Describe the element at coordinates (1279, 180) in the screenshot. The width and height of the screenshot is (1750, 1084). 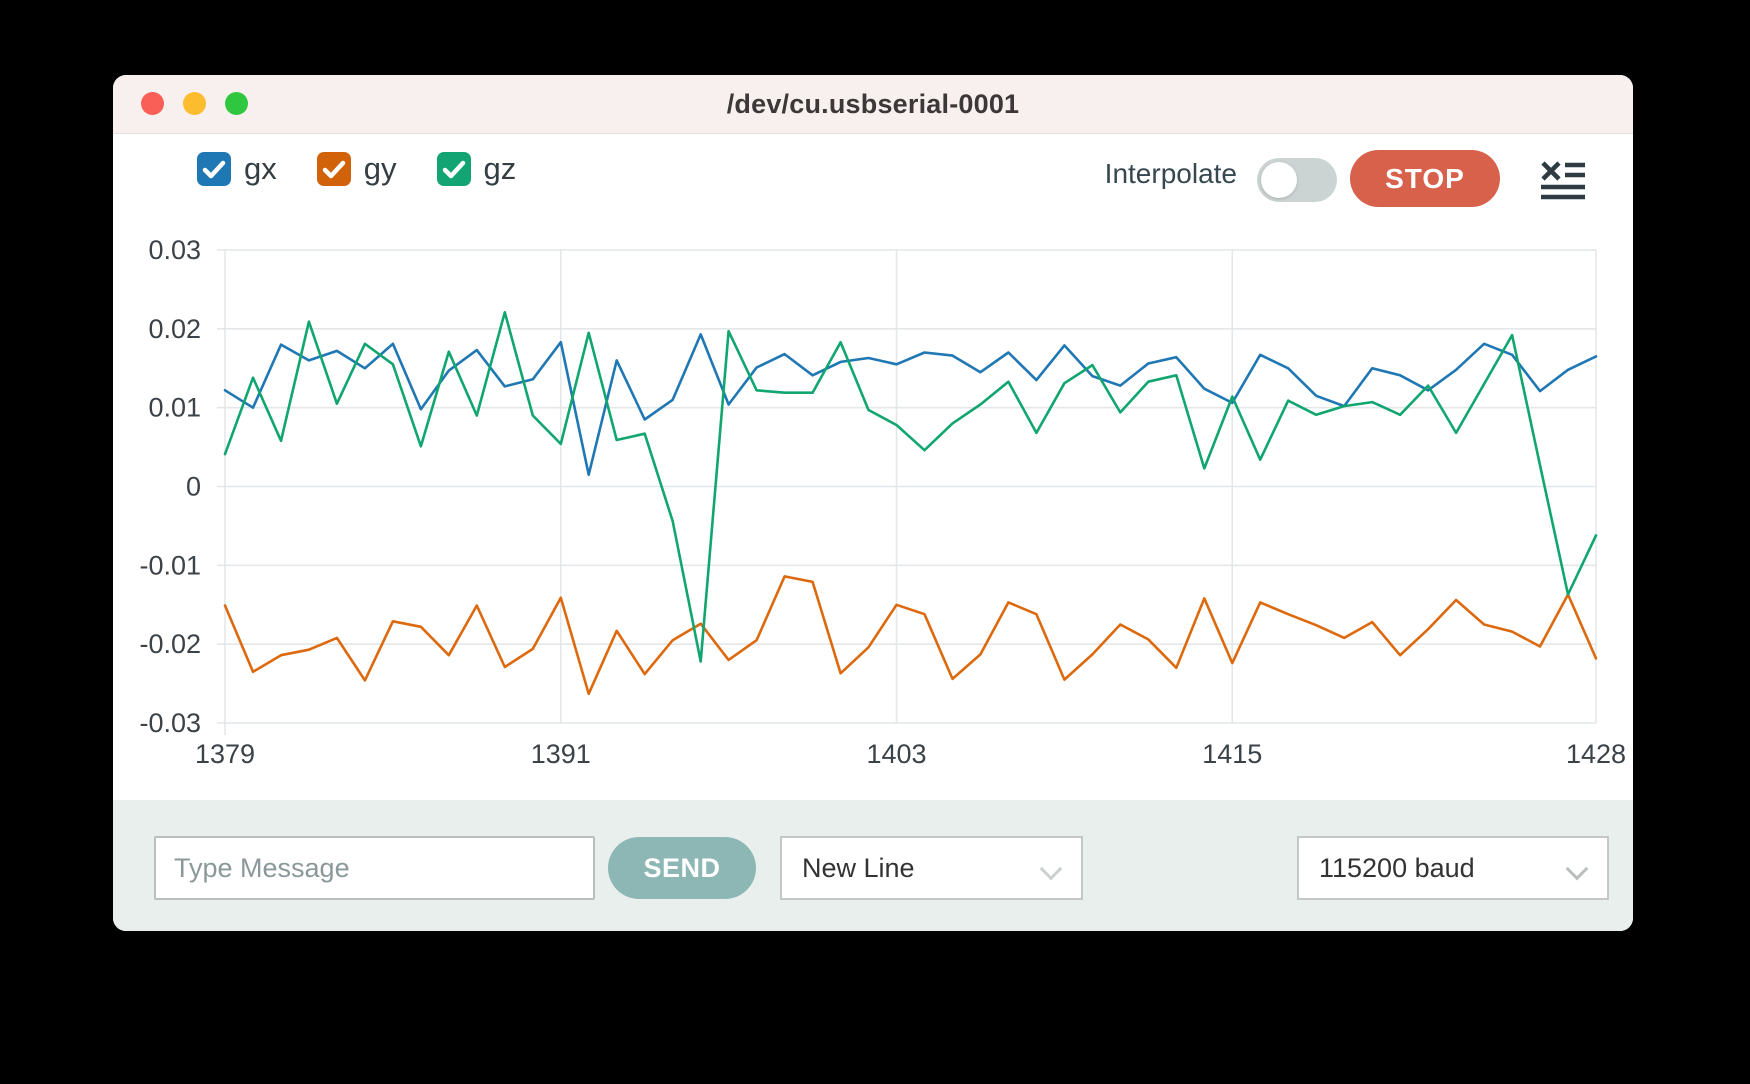
I see `toggle-knob` at that location.